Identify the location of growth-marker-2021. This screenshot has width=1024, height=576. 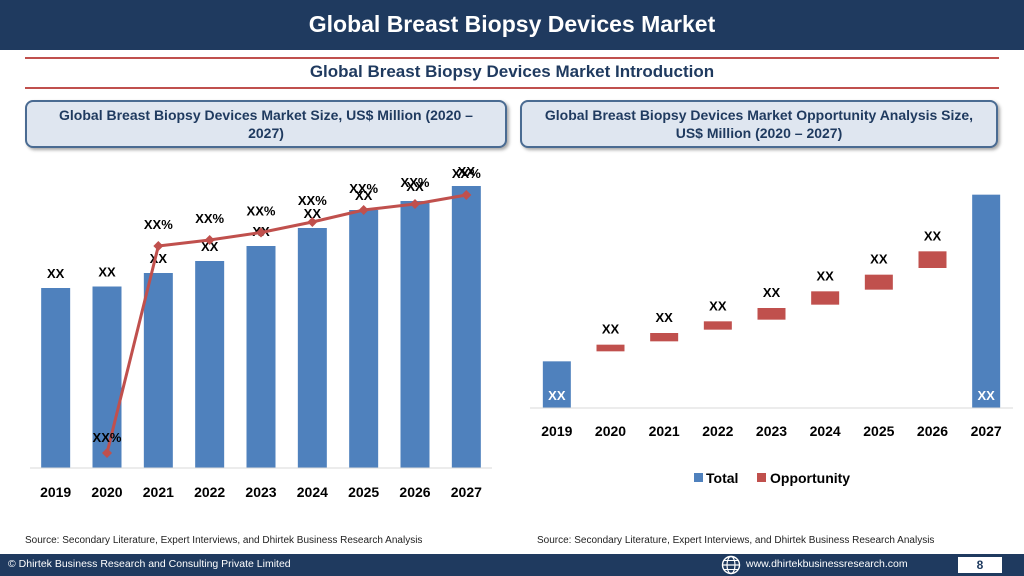
(158, 246).